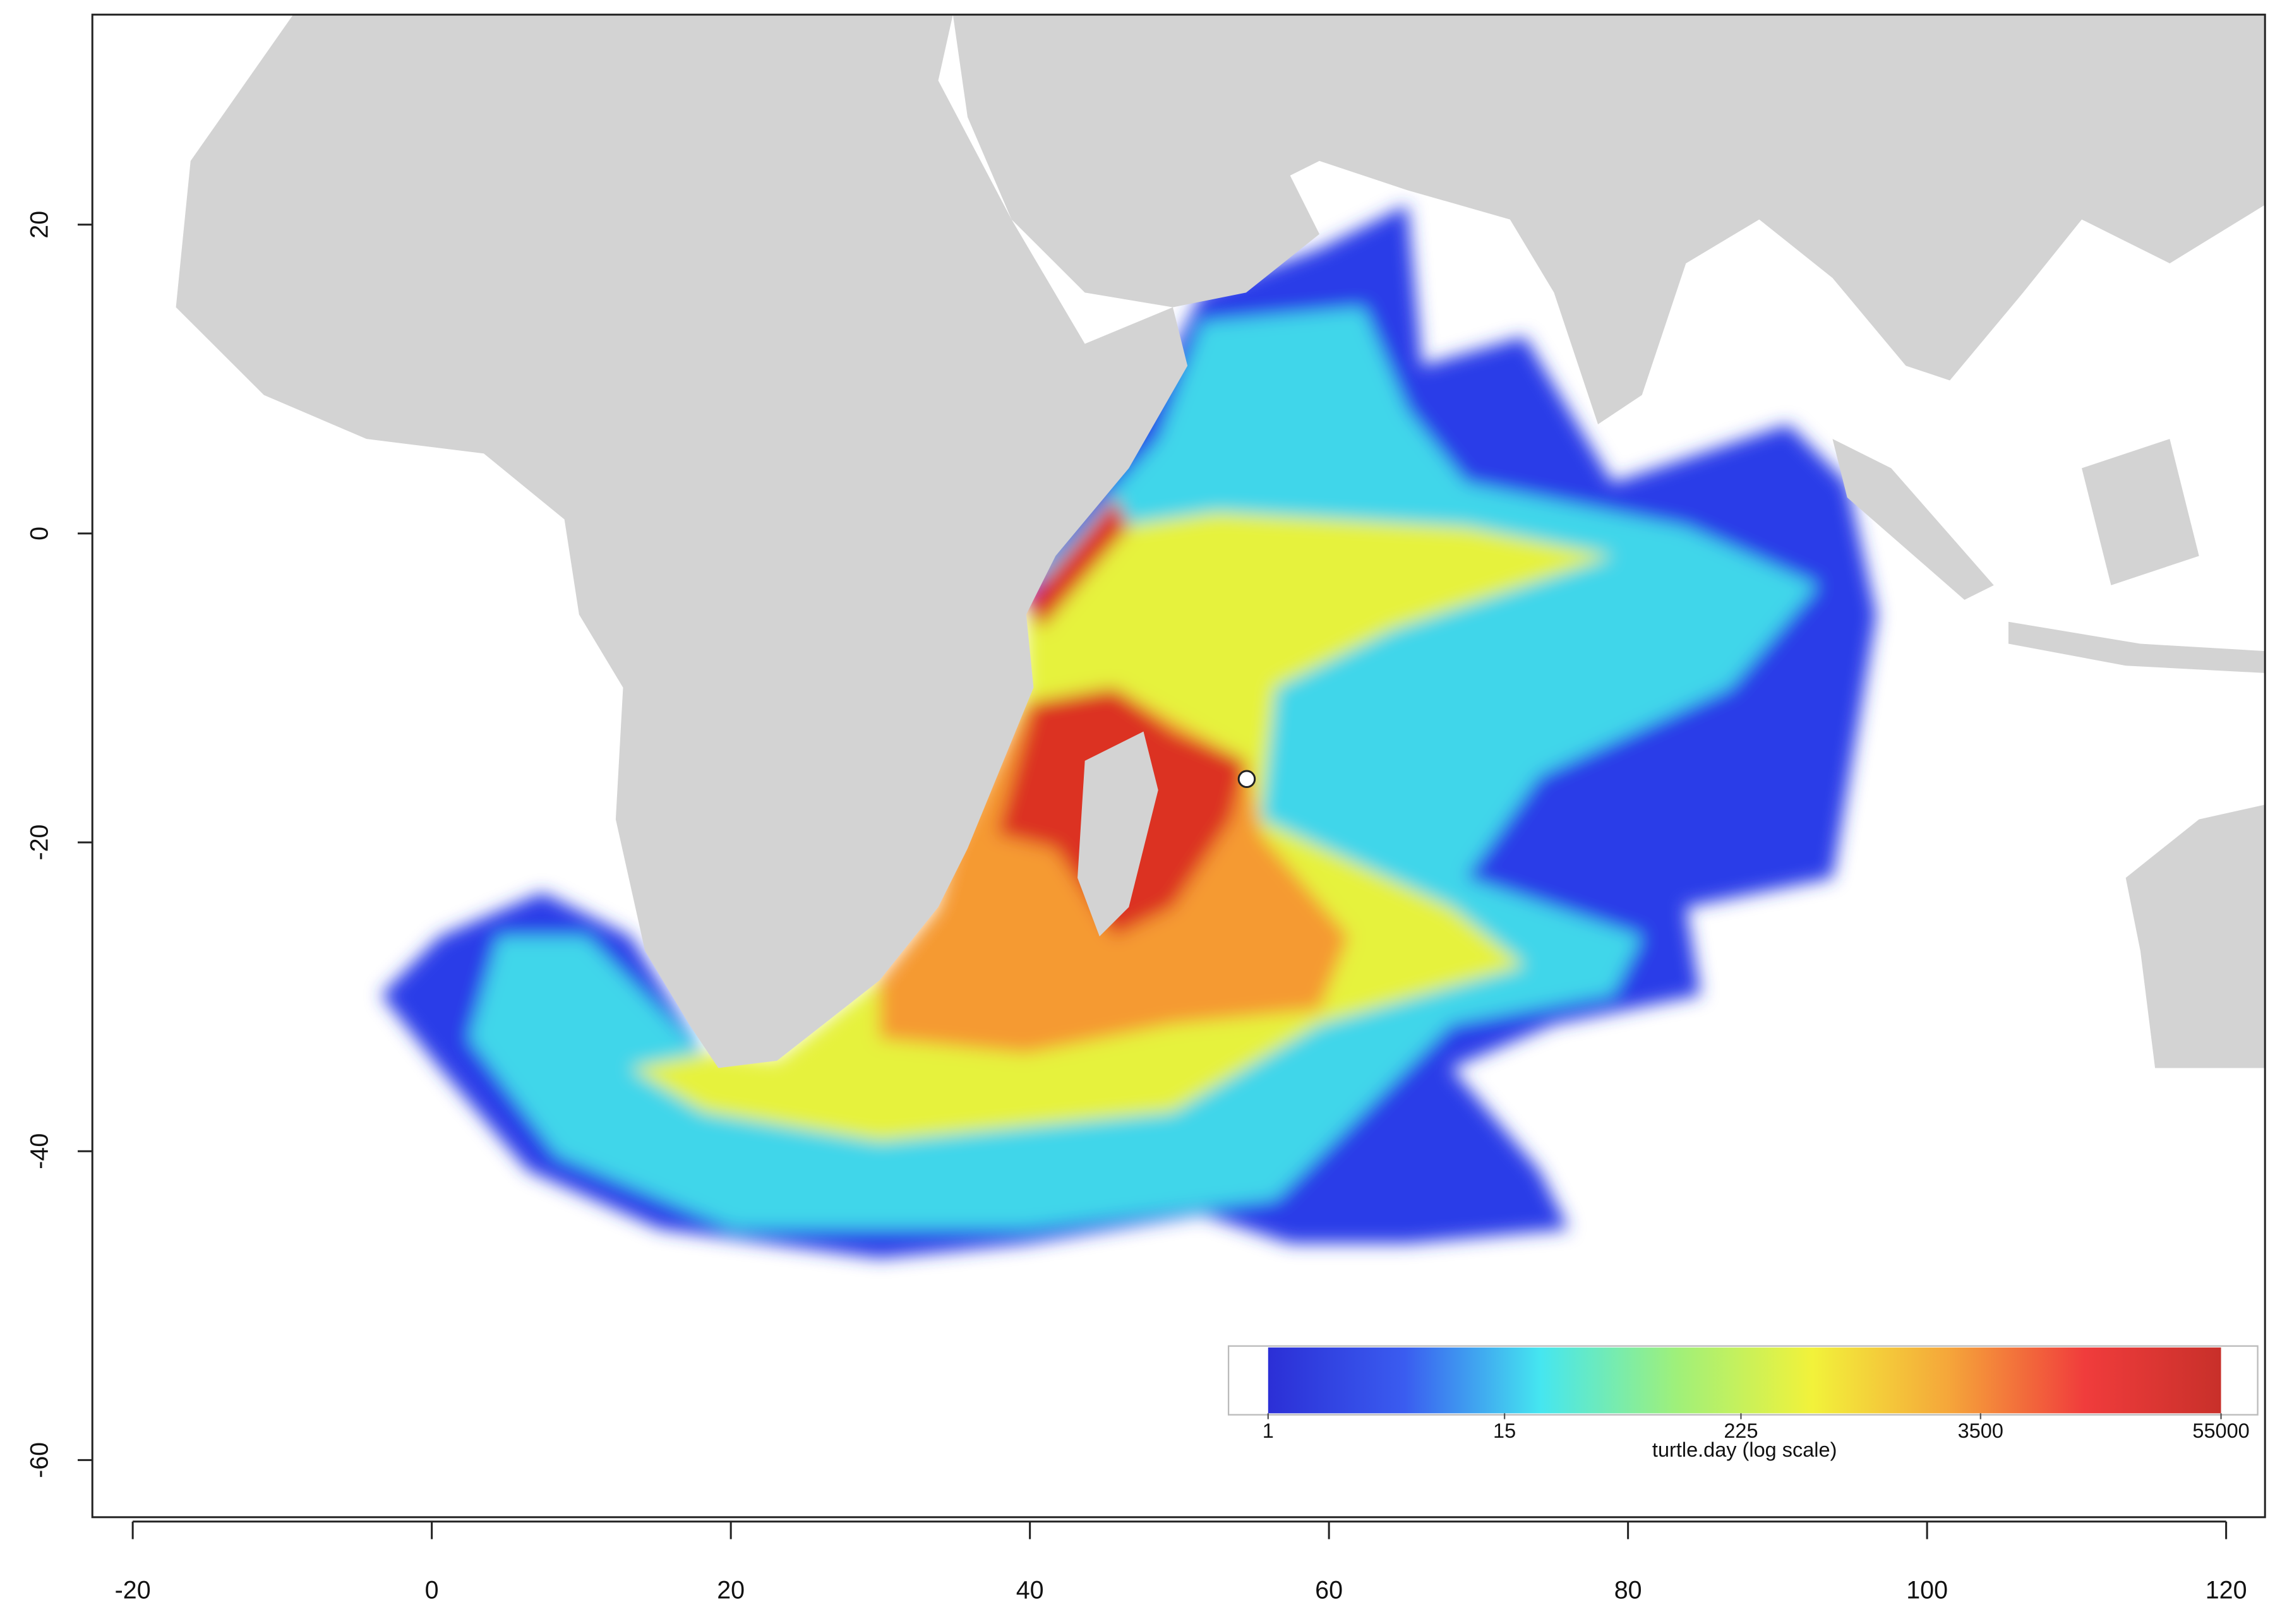 Image resolution: width=2287 pixels, height=1624 pixels. I want to click on origin-marker, so click(1246, 779).